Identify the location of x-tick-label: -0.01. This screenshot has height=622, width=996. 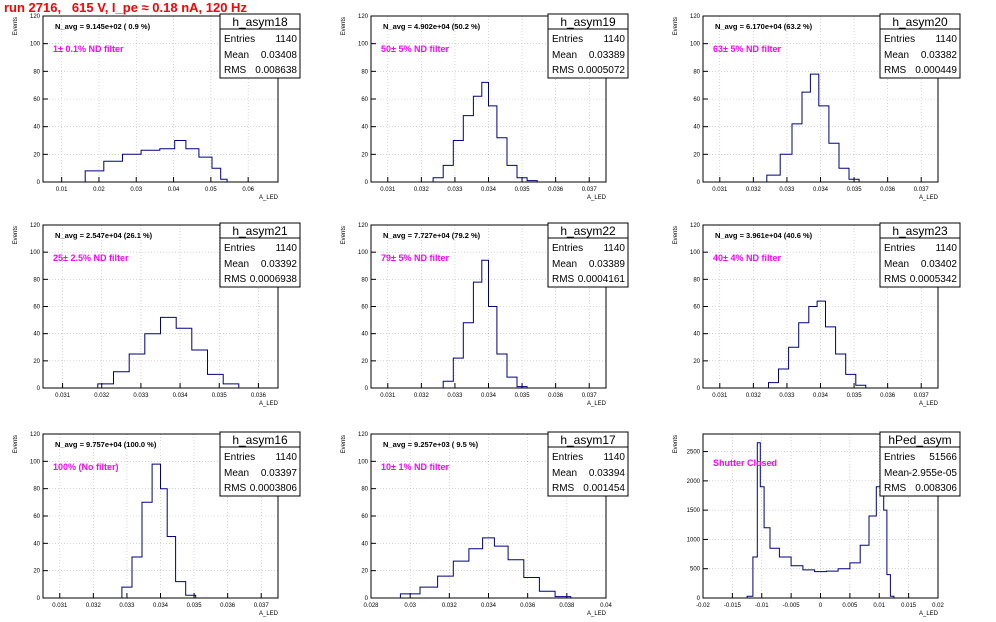
(762, 606).